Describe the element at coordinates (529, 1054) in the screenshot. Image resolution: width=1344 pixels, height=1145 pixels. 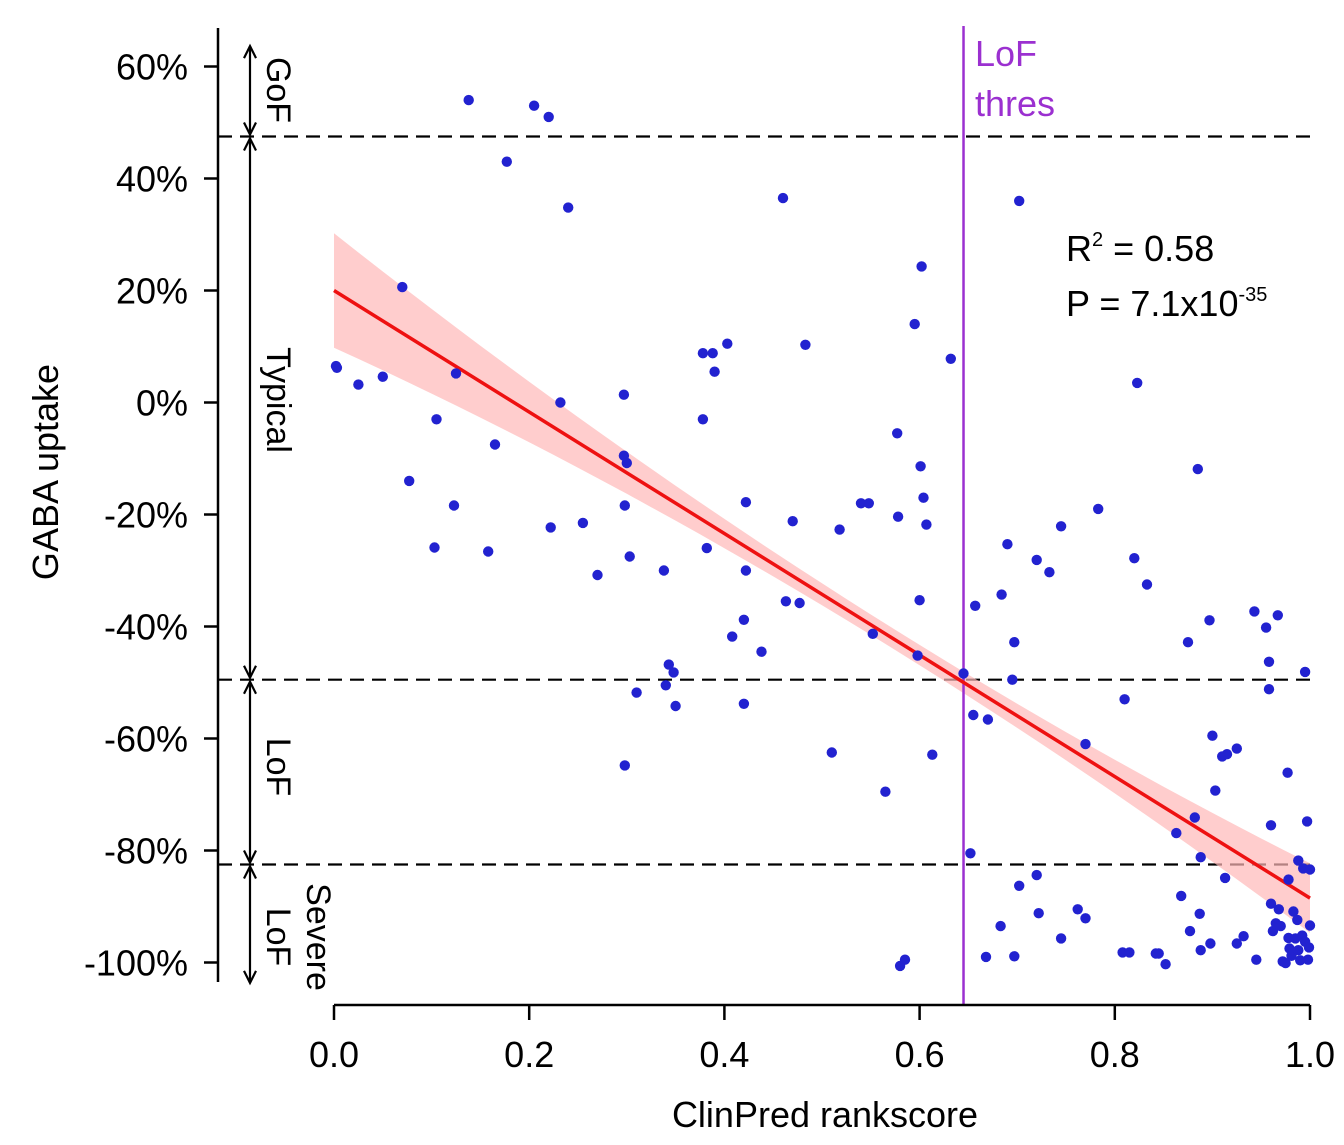
I see `x-tick-label: 0.2` at that location.